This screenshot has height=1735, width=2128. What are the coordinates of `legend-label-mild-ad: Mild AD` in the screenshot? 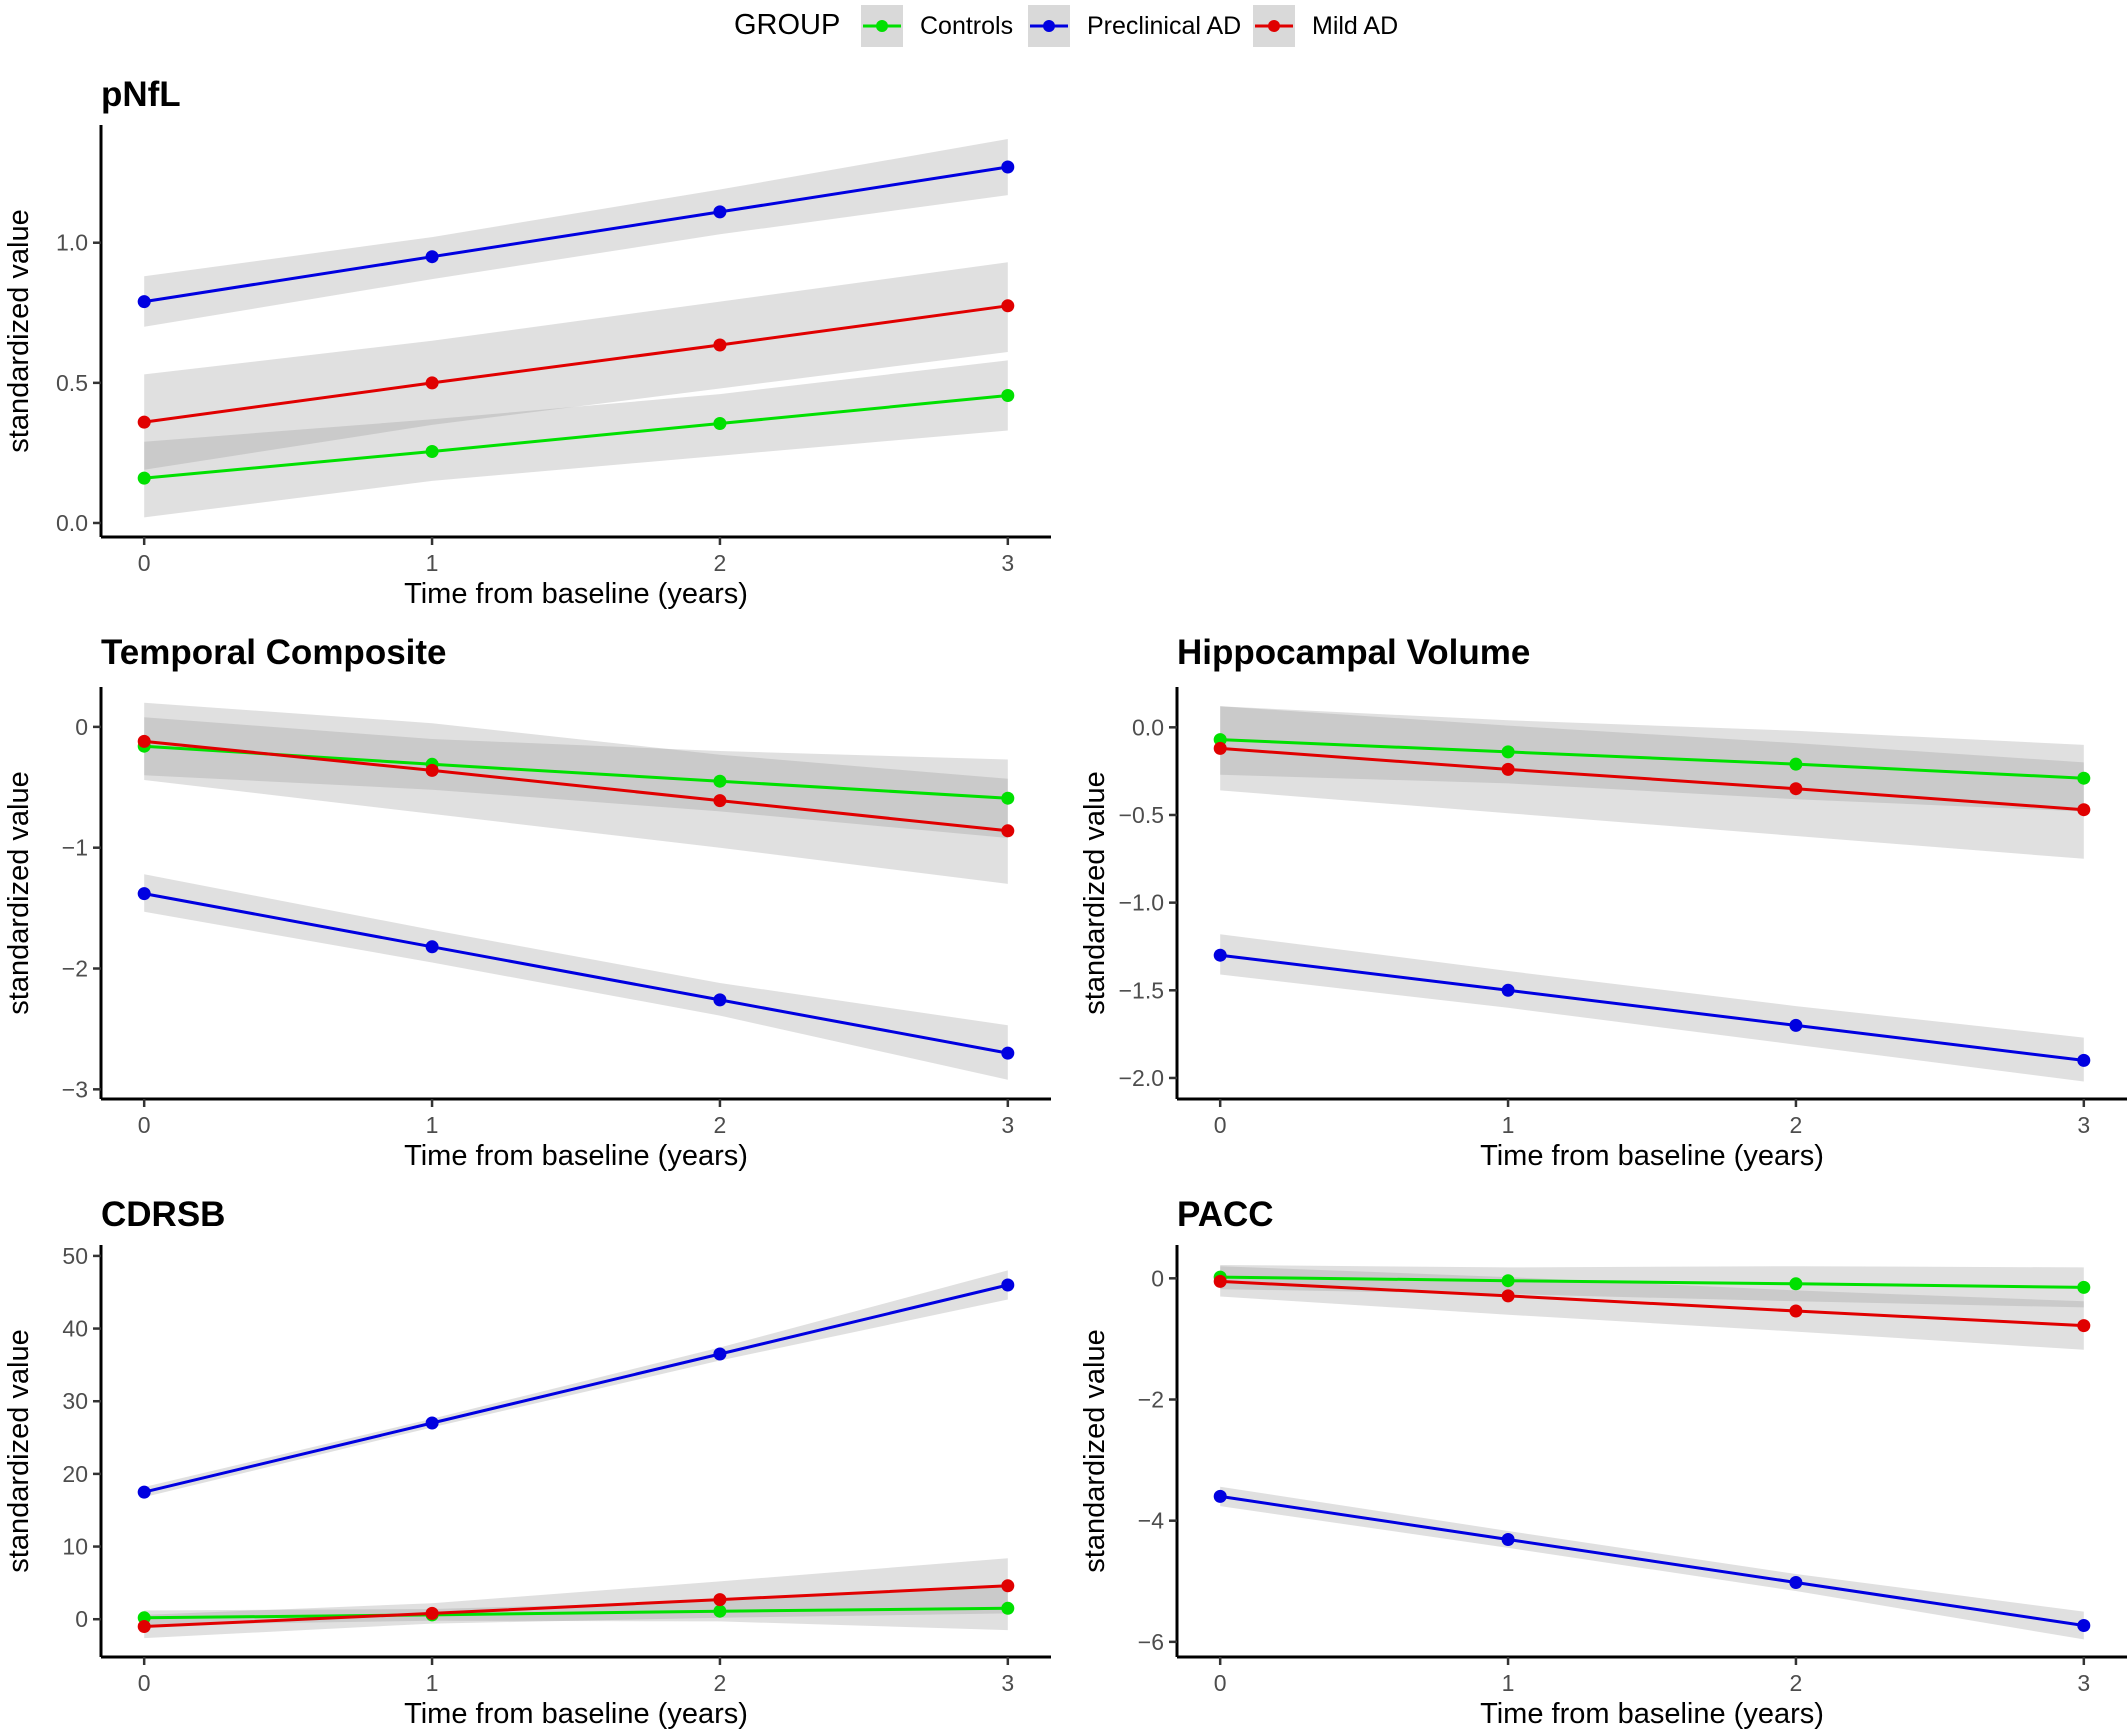 It's located at (1355, 26).